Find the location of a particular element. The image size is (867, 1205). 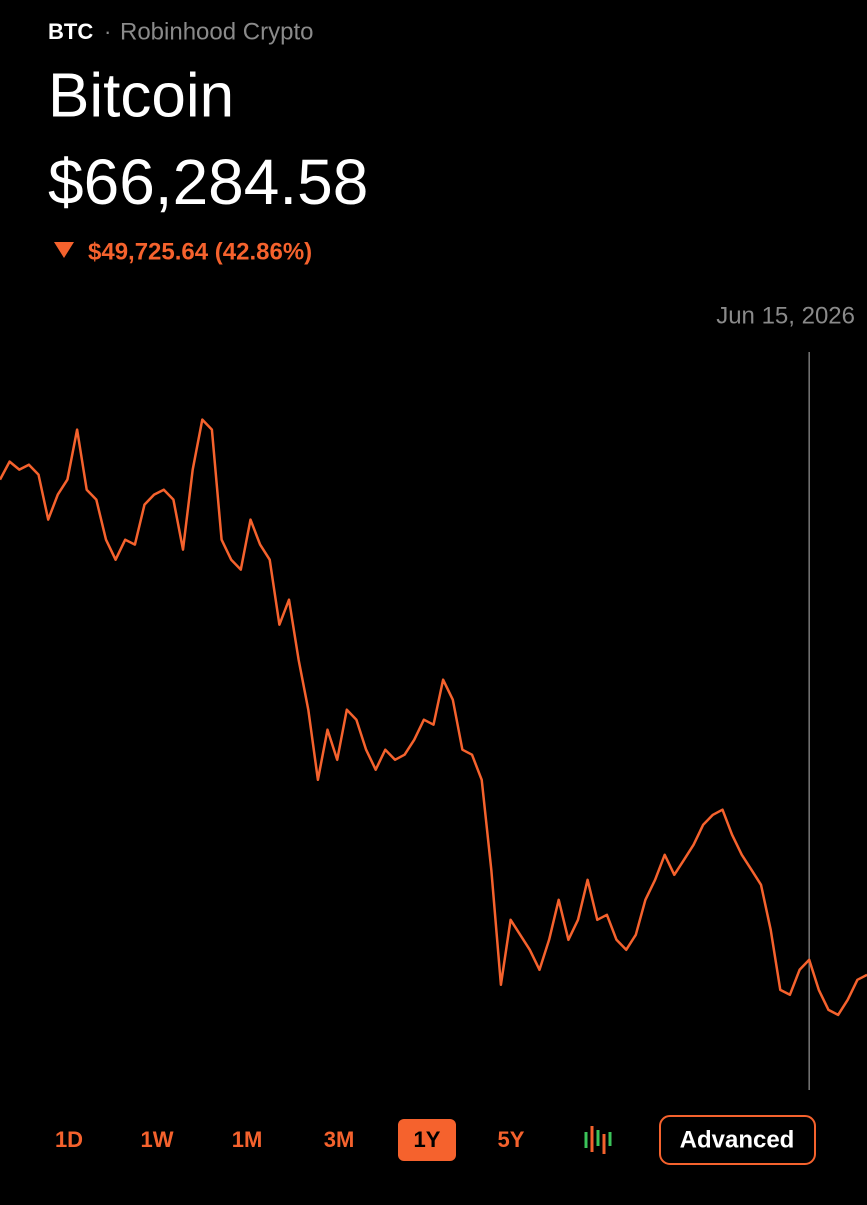

range-tab: 1W is located at coordinates (157, 1139).